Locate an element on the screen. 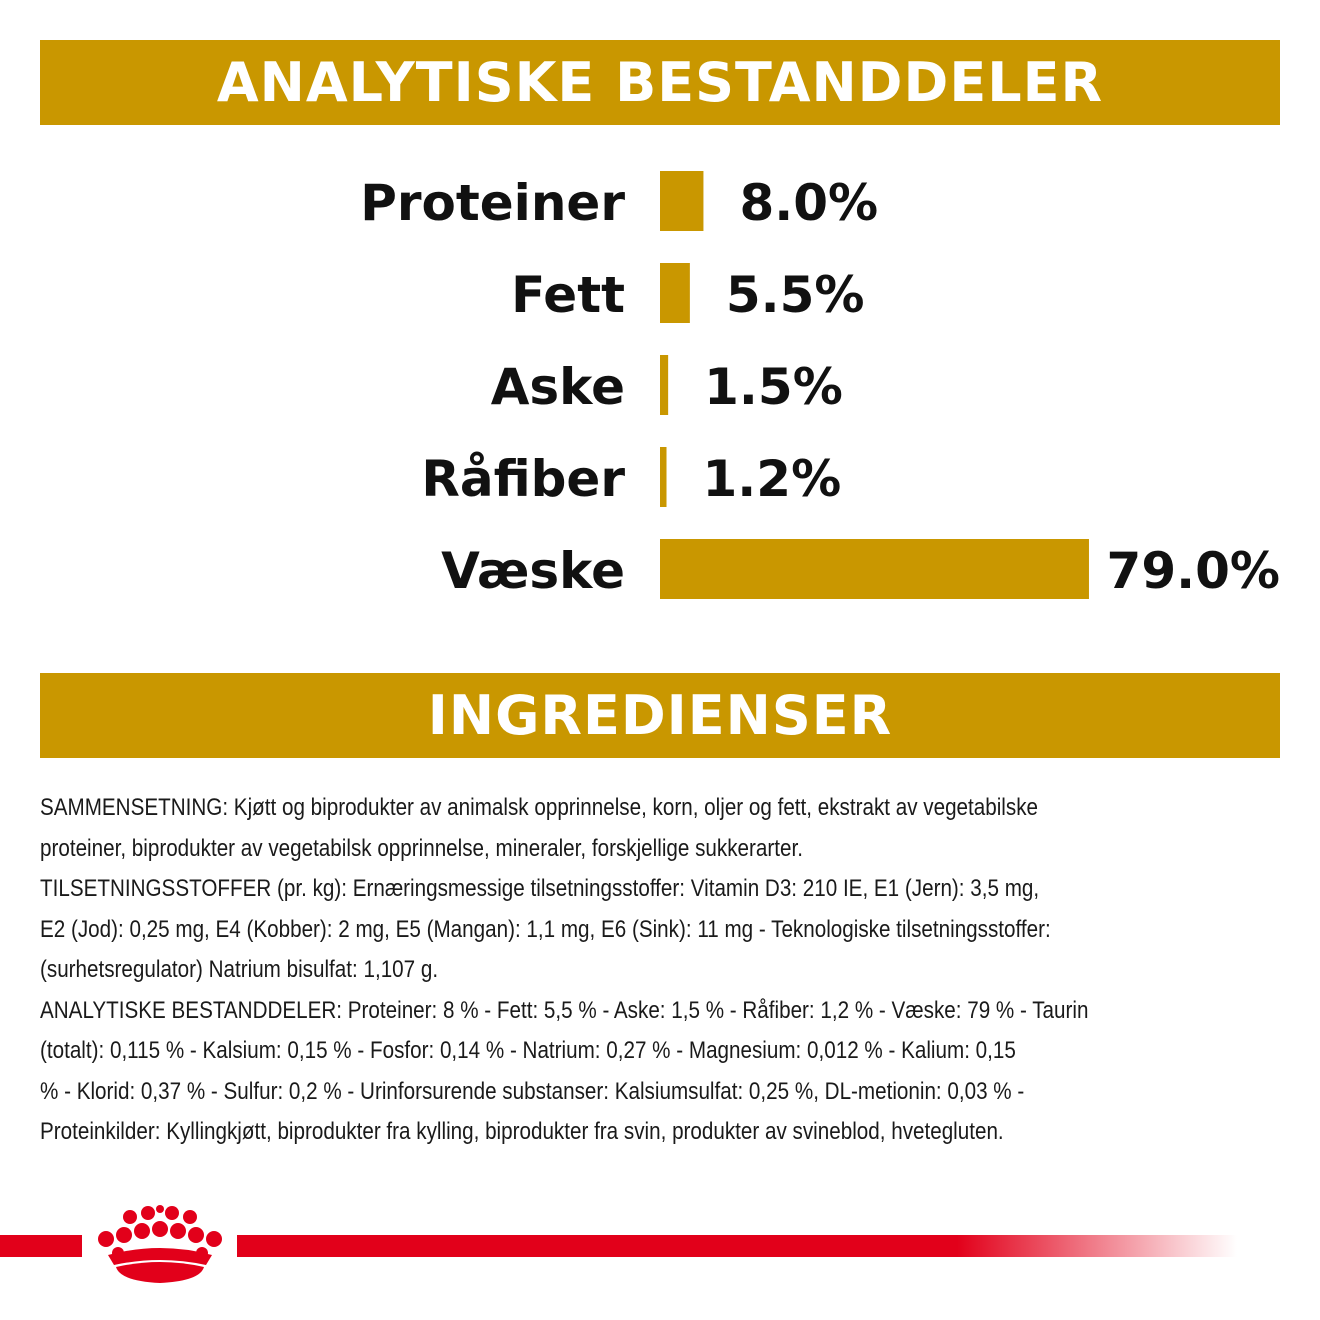 Image resolution: width=1320 pixels, height=1320 pixels. value-label: 1.5% is located at coordinates (773, 387).